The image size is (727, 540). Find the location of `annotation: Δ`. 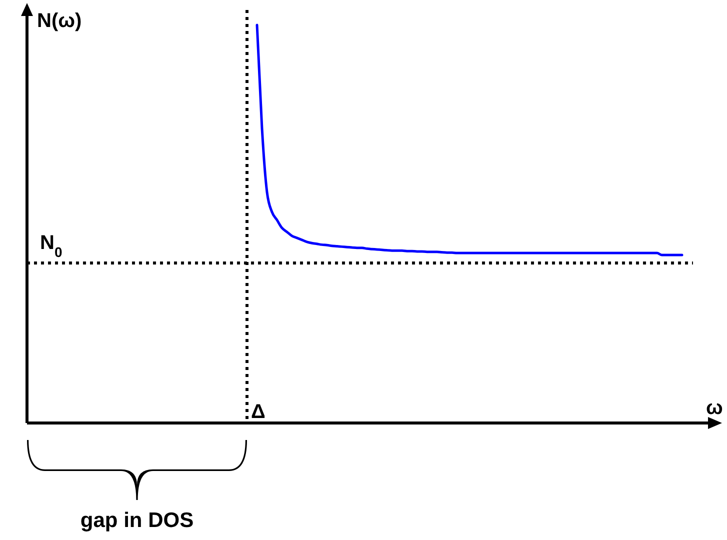

annotation: Δ is located at coordinates (258, 412).